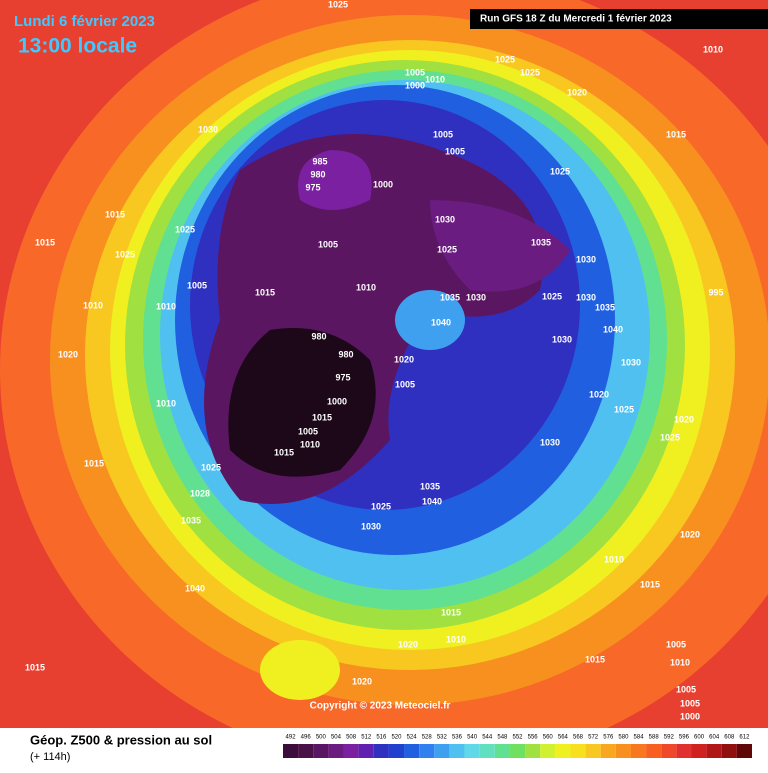  Describe the element at coordinates (121, 739) in the screenshot. I see `legend-title: Géop. Z500 & pression au sol` at that location.